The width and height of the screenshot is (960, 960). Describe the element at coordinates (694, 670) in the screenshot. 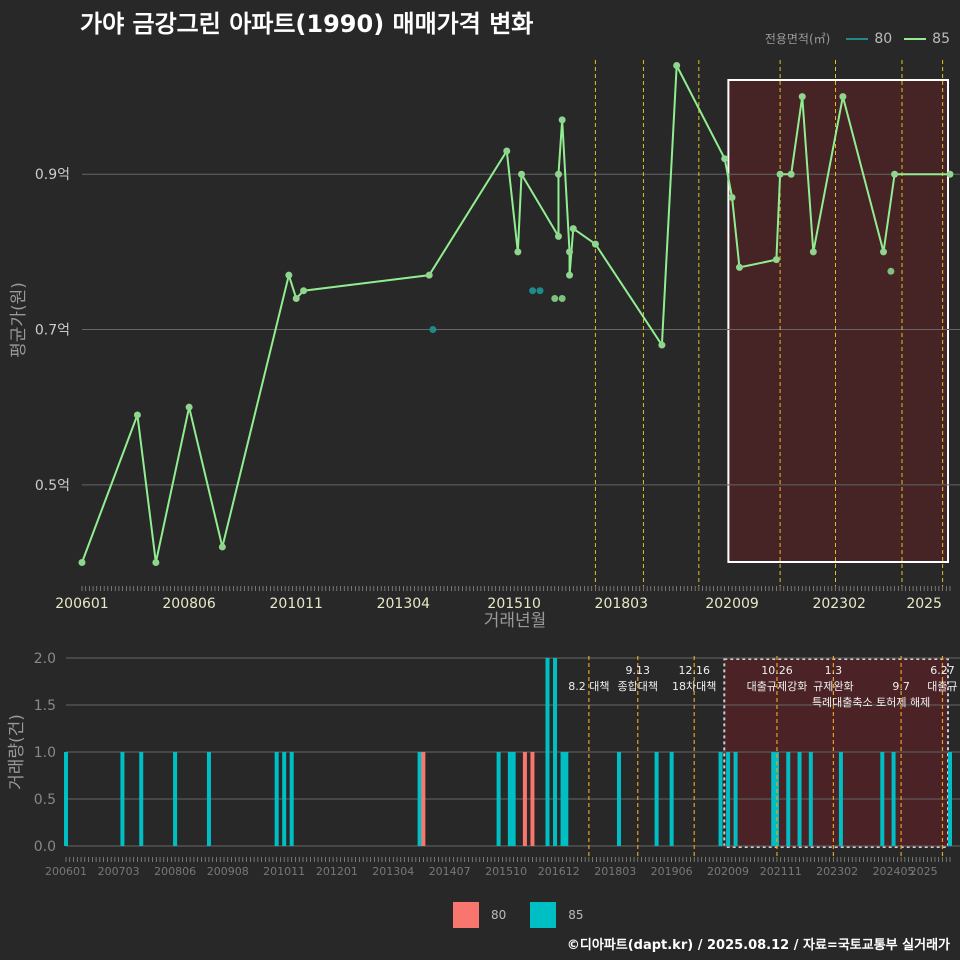

I see `policy-annotation: 12.16` at that location.